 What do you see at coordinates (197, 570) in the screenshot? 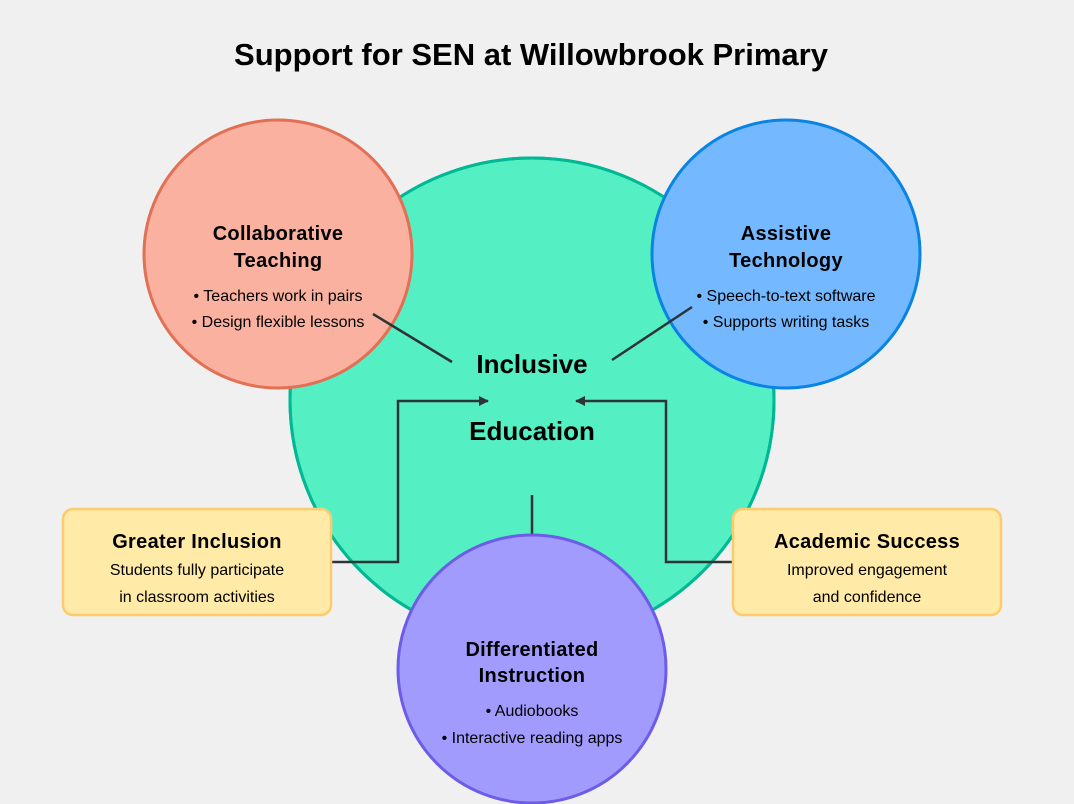
I see `greater-inclusion-line-1: Students fully participate` at bounding box center [197, 570].